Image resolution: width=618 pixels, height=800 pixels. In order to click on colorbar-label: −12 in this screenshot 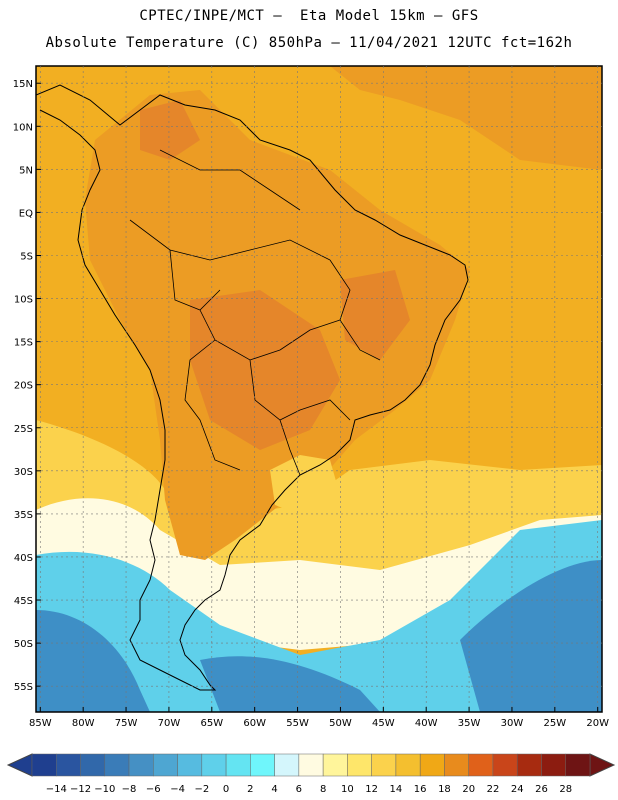, I will do `click(80, 789)`.